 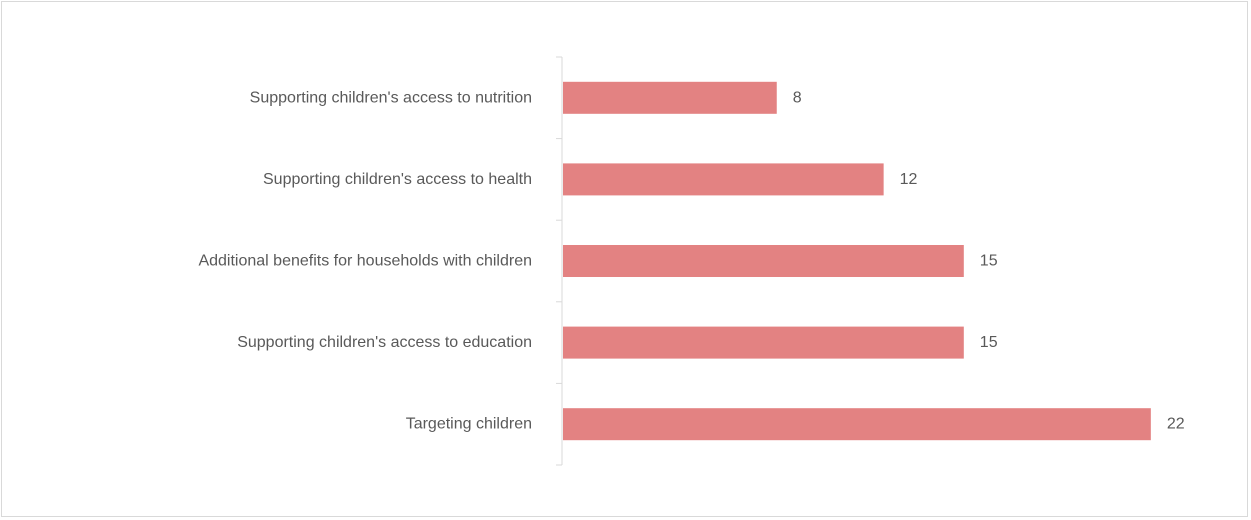 I want to click on data-label: 22, so click(x=1176, y=424).